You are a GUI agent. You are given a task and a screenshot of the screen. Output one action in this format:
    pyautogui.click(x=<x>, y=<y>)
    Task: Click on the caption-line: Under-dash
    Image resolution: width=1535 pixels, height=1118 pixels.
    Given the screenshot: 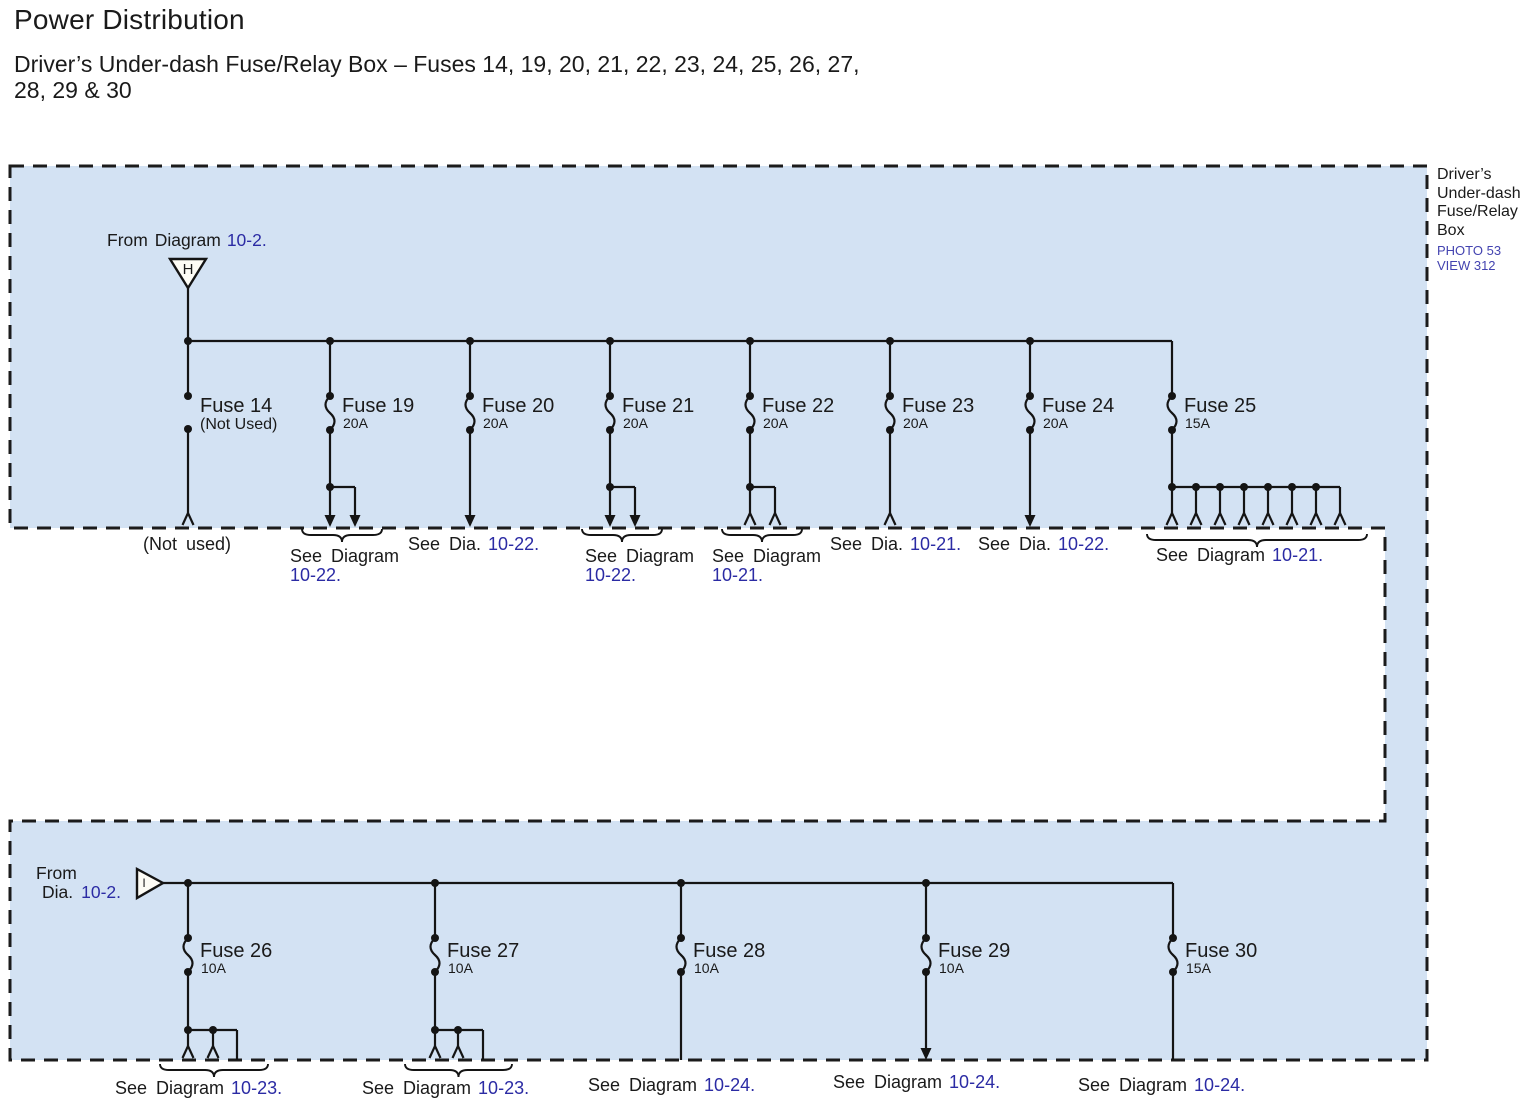 What is the action you would take?
    pyautogui.click(x=1479, y=193)
    